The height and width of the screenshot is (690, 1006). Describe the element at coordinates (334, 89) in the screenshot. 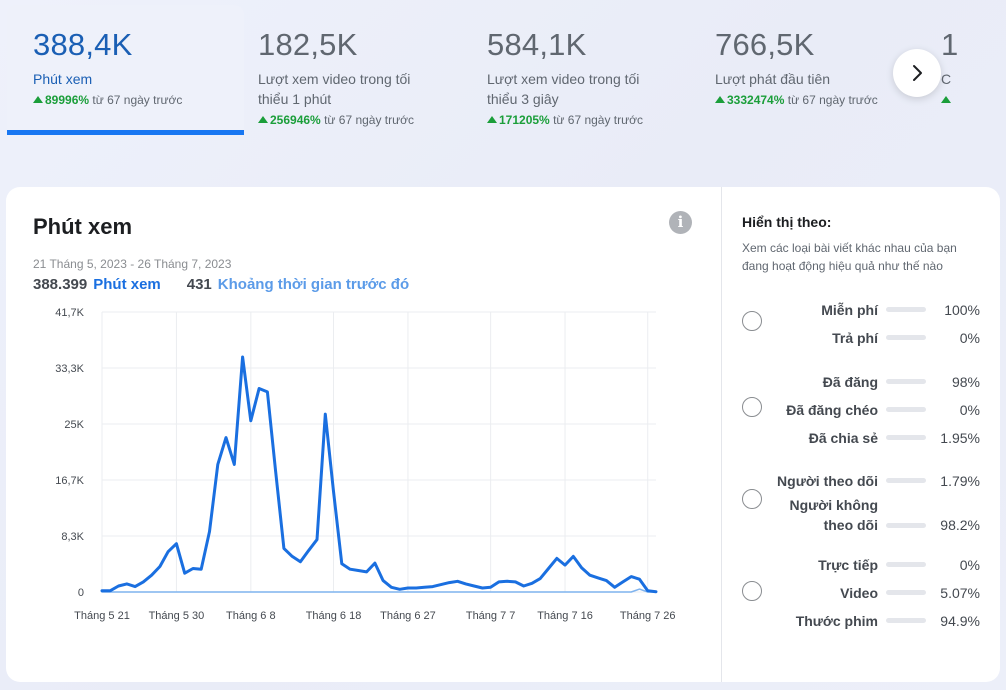

I see `metric-label: Lượt xem video trong tối thiểu 1 phút` at that location.